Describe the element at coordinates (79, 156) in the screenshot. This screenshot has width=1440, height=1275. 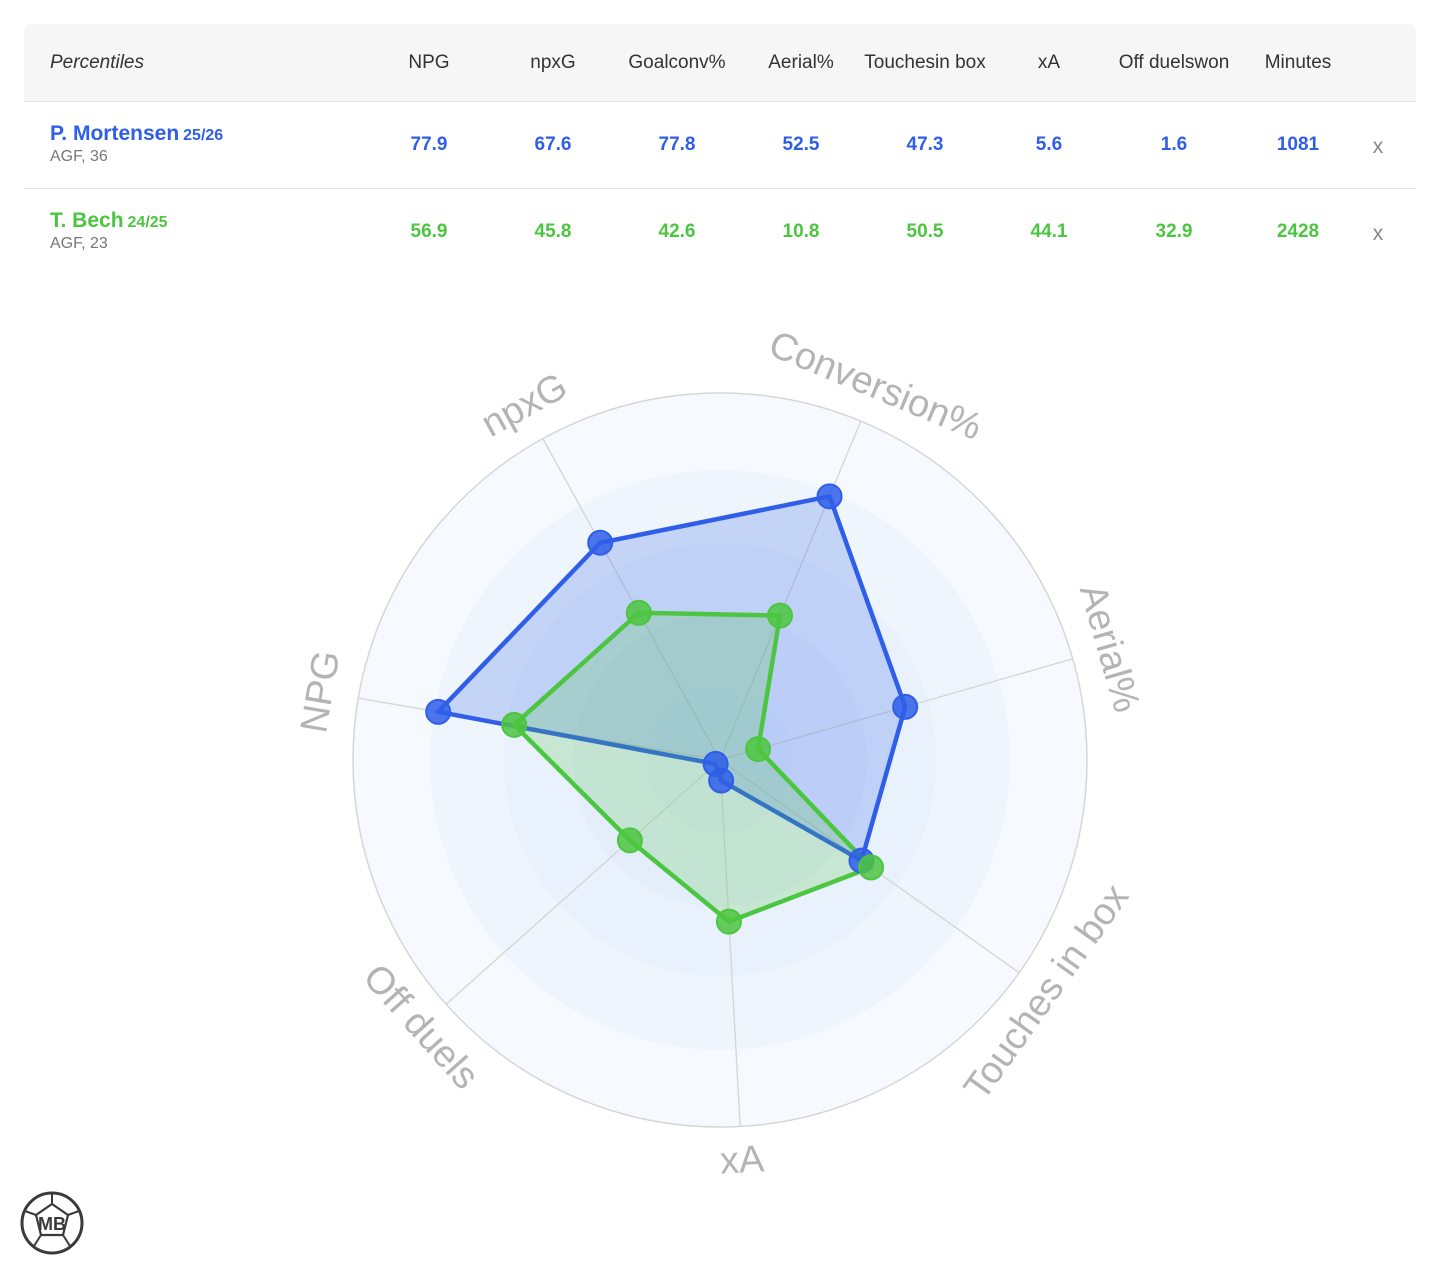
I see `player-meta: AGF, 36` at that location.